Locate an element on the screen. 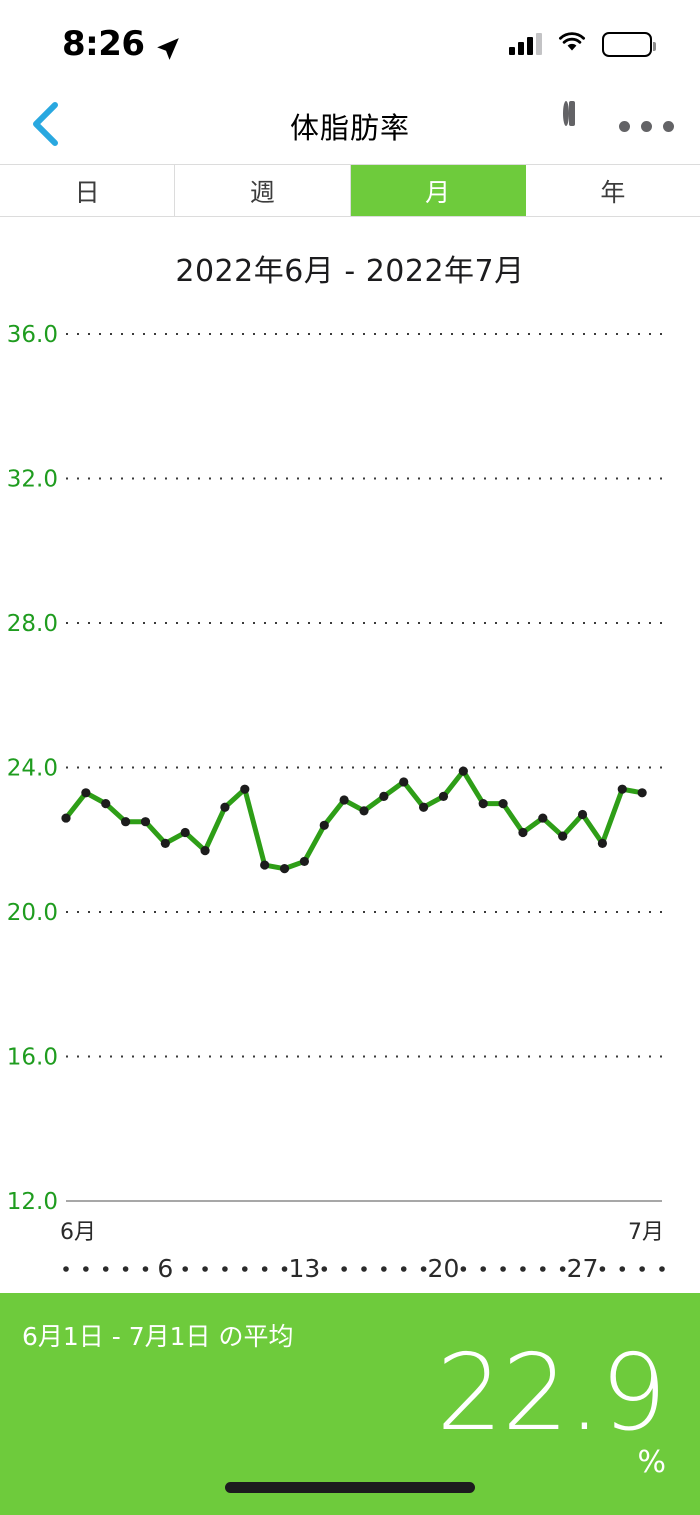 The image size is (700, 1515). page-title: 体脂肪率 is located at coordinates (349, 128).